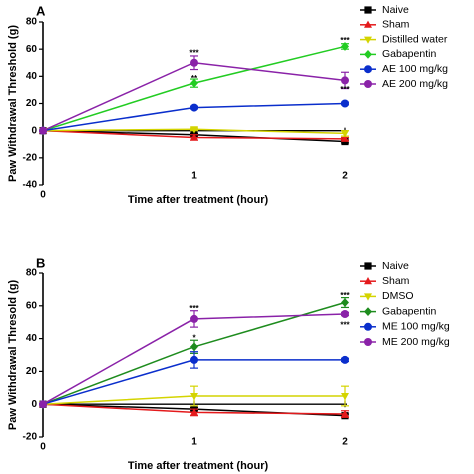 This screenshot has height=474, width=474. Describe the element at coordinates (415, 39) in the screenshot. I see `legend-label: Distilled water` at that location.